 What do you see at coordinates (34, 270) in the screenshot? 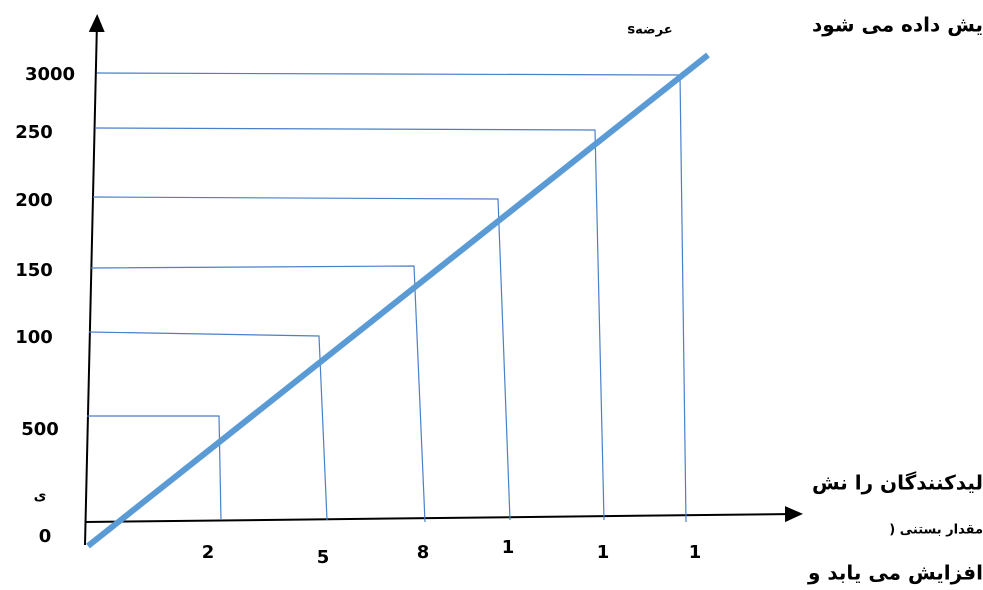
I see `y-label: 150` at bounding box center [34, 270].